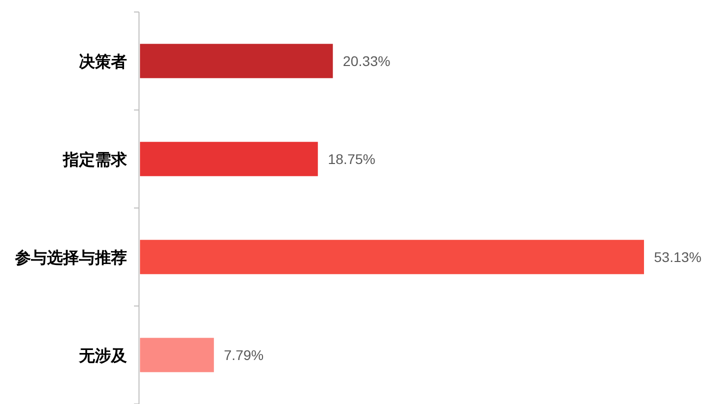  Describe the element at coordinates (70, 257) in the screenshot. I see `y-tick-label: 参与选择与推荐` at that location.